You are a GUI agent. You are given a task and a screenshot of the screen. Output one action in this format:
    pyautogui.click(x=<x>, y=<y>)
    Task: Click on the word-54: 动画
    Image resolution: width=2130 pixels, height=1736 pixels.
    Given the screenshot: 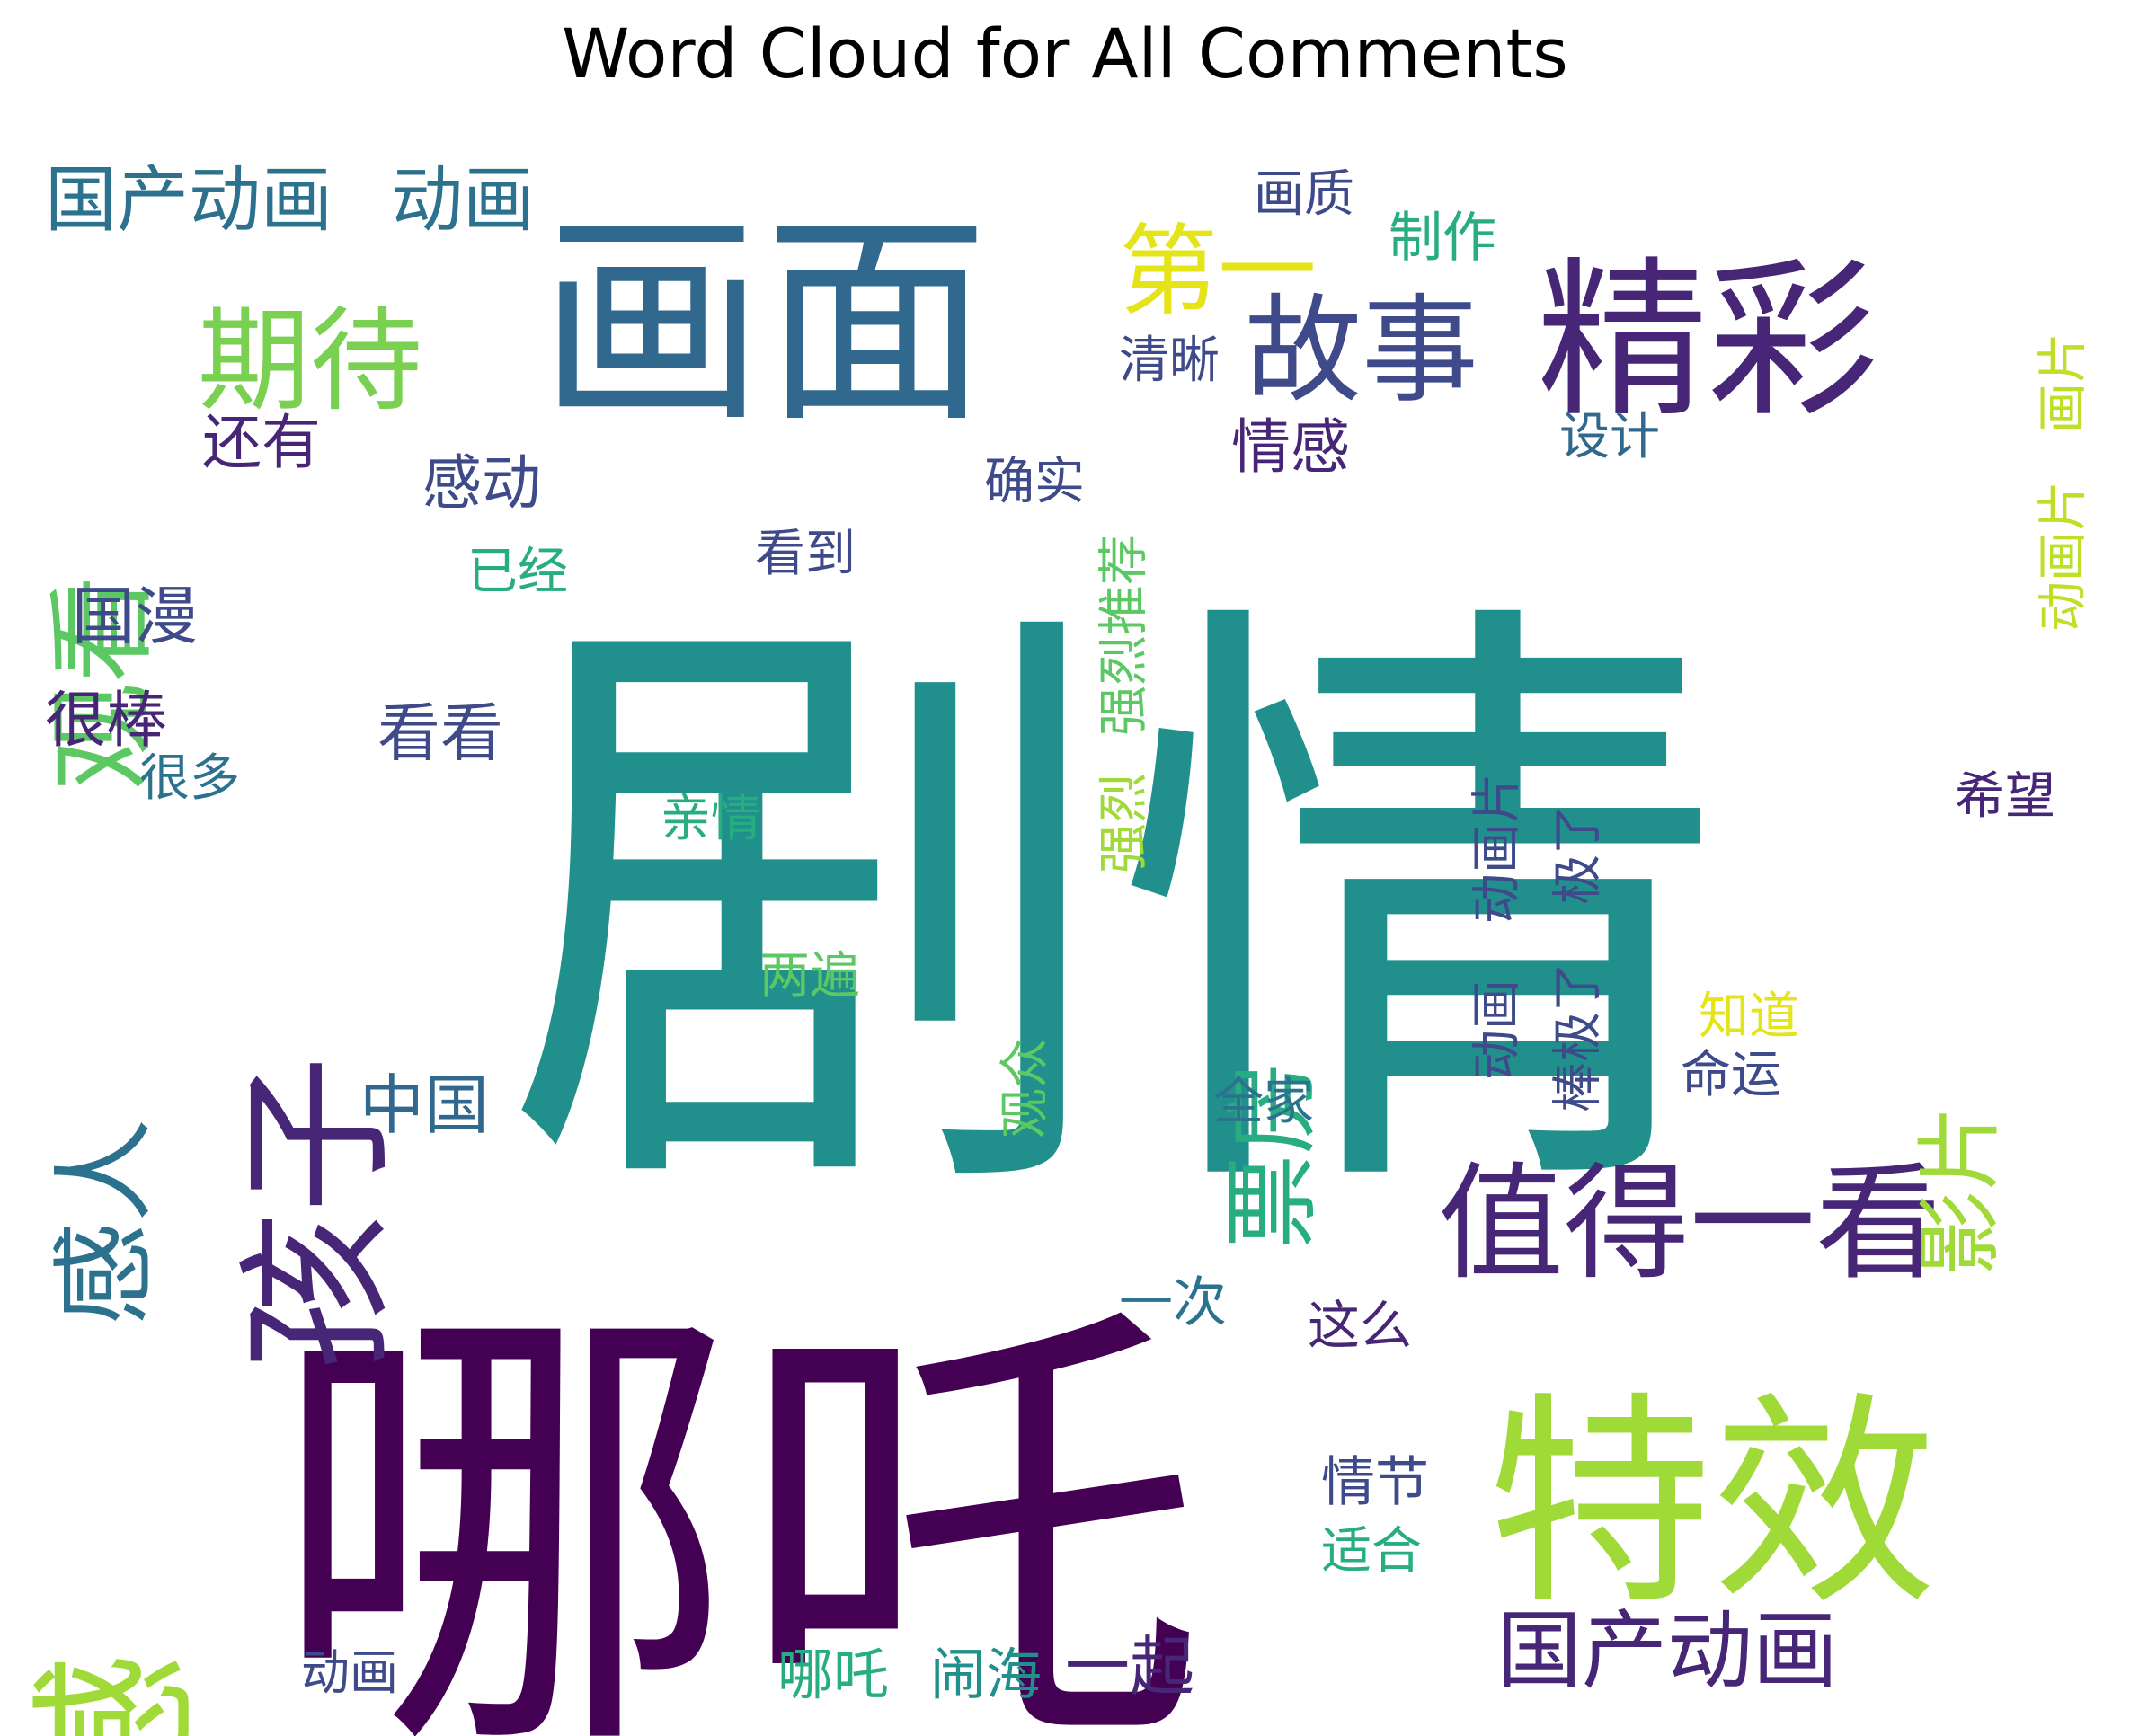 What is the action you would take?
    pyautogui.click(x=1497, y=1029)
    